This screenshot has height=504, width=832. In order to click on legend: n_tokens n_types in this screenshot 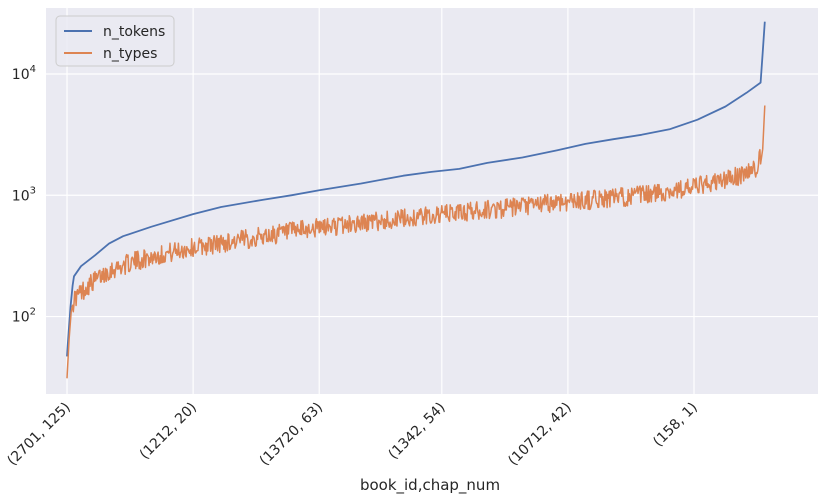, I will do `click(115, 41)`.